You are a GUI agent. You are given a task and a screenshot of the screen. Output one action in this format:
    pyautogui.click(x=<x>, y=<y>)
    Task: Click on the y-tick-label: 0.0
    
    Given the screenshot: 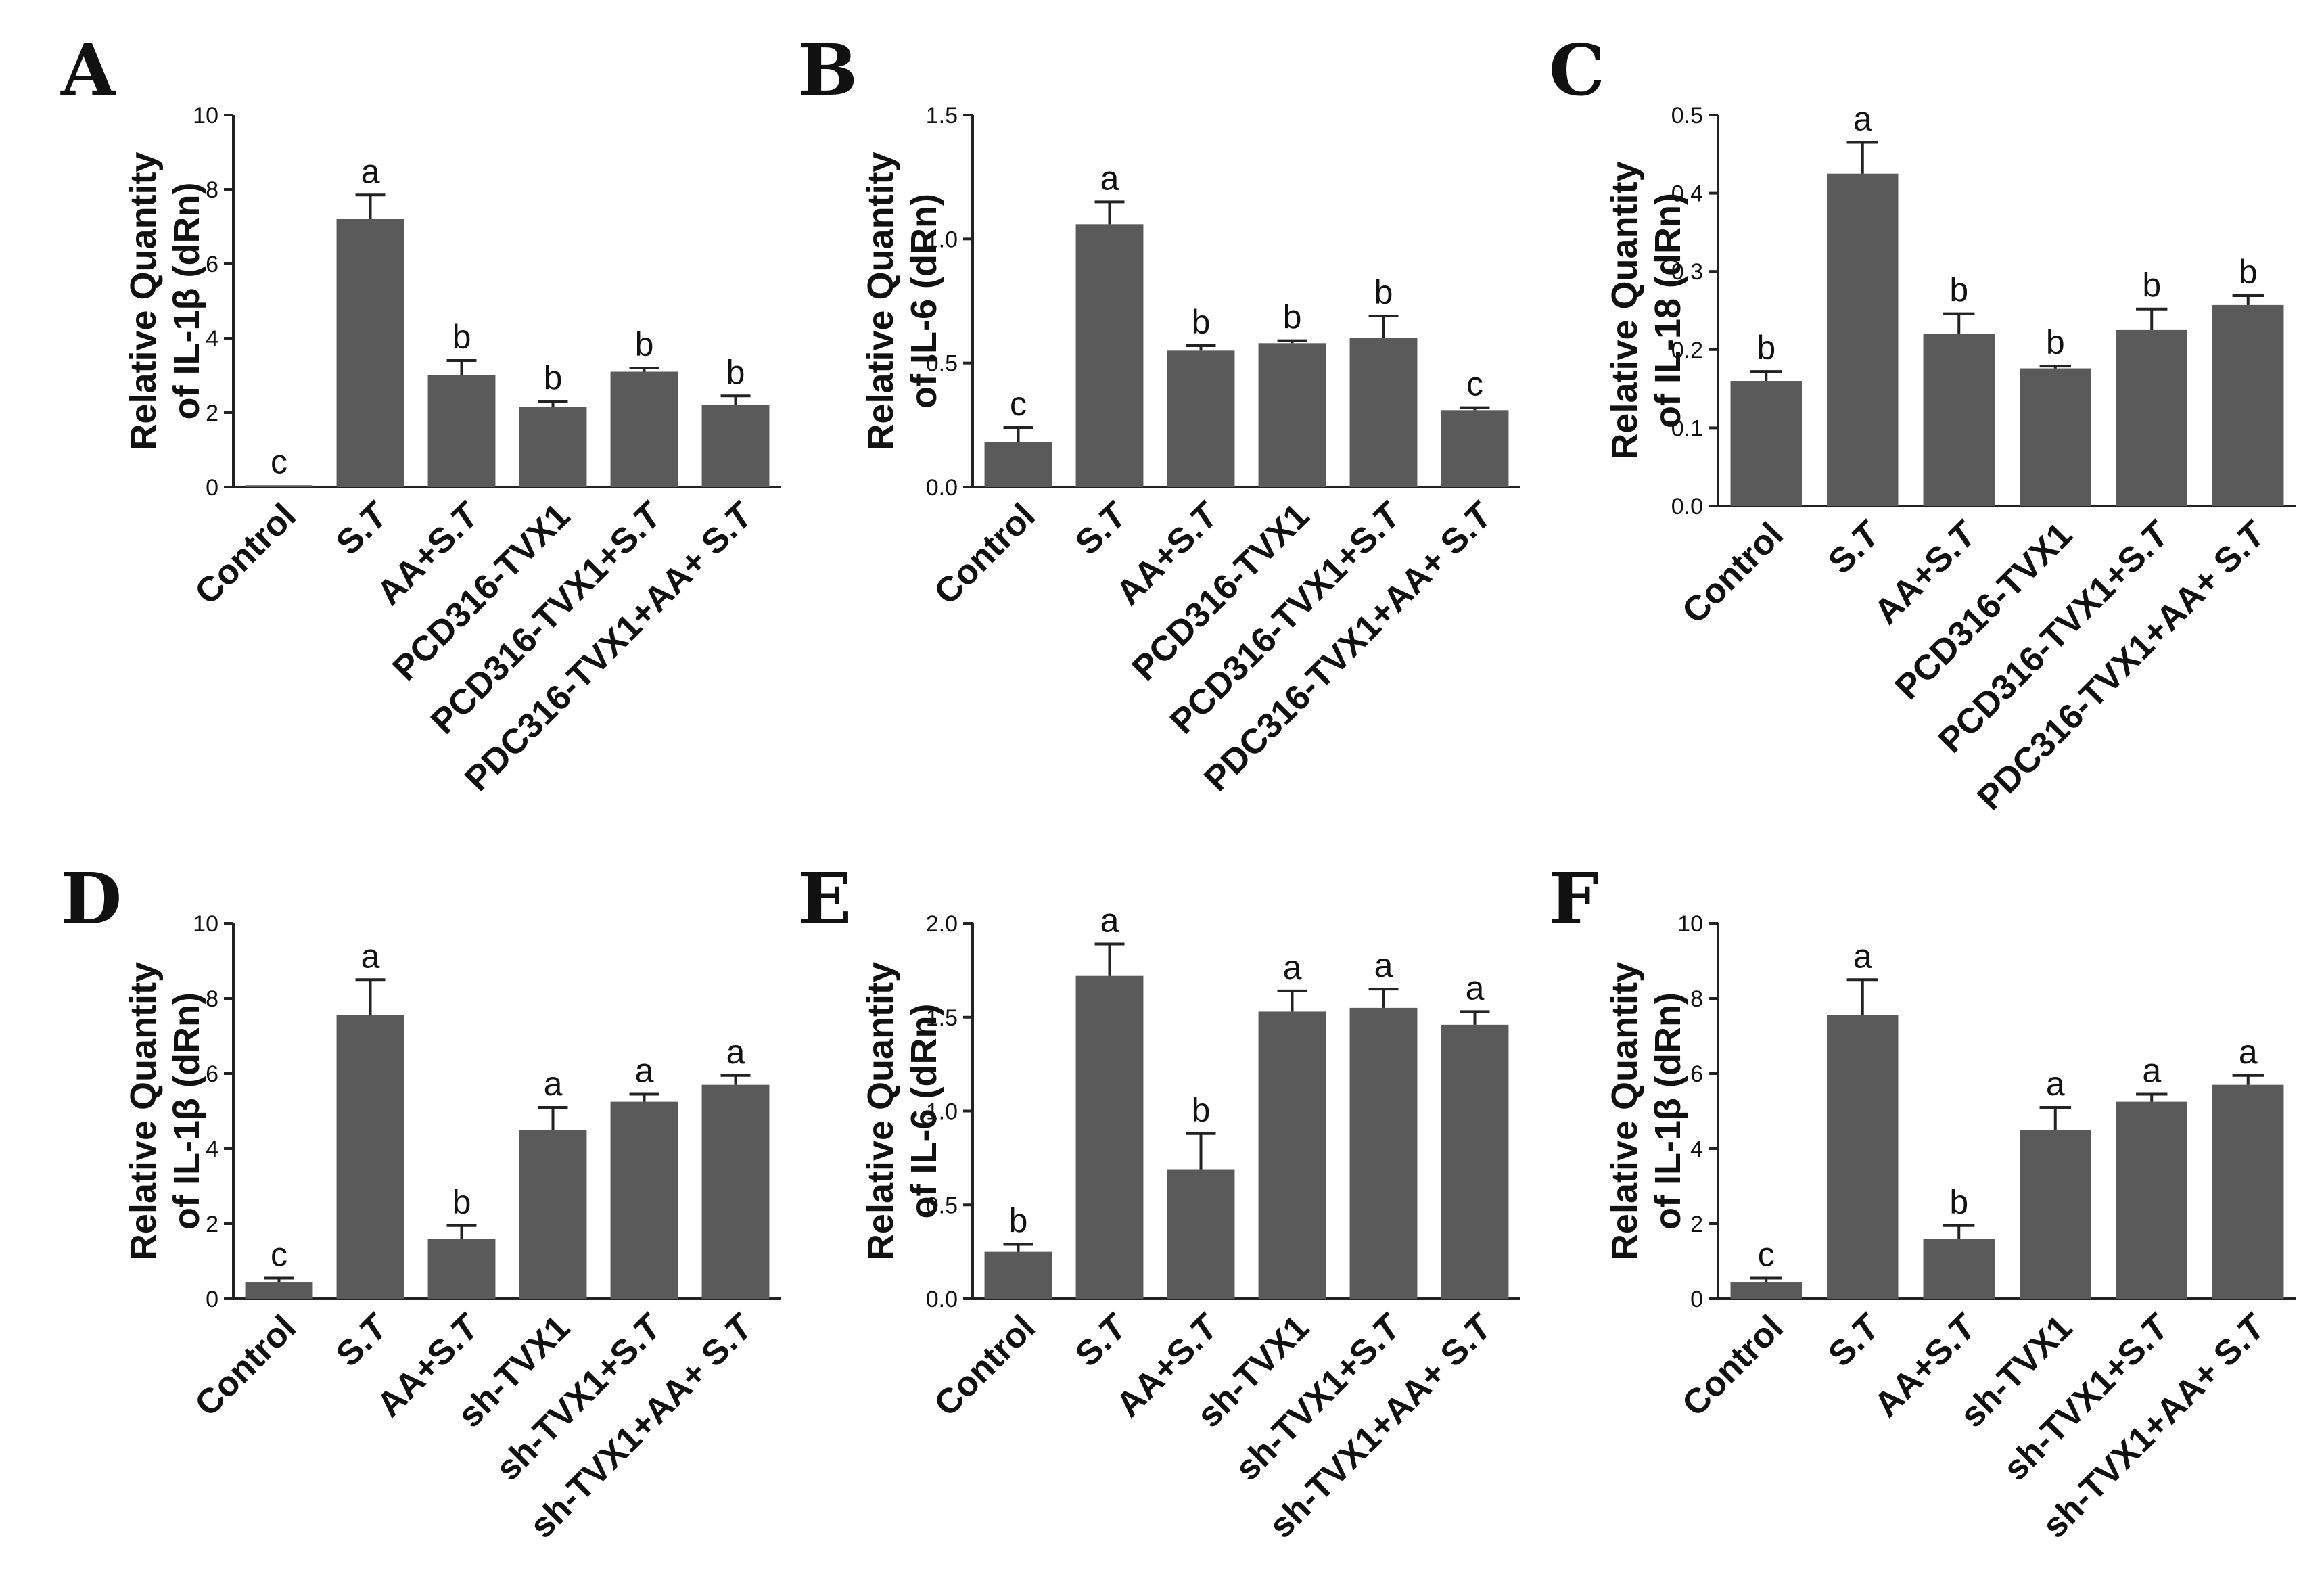 What is the action you would take?
    pyautogui.click(x=942, y=1299)
    